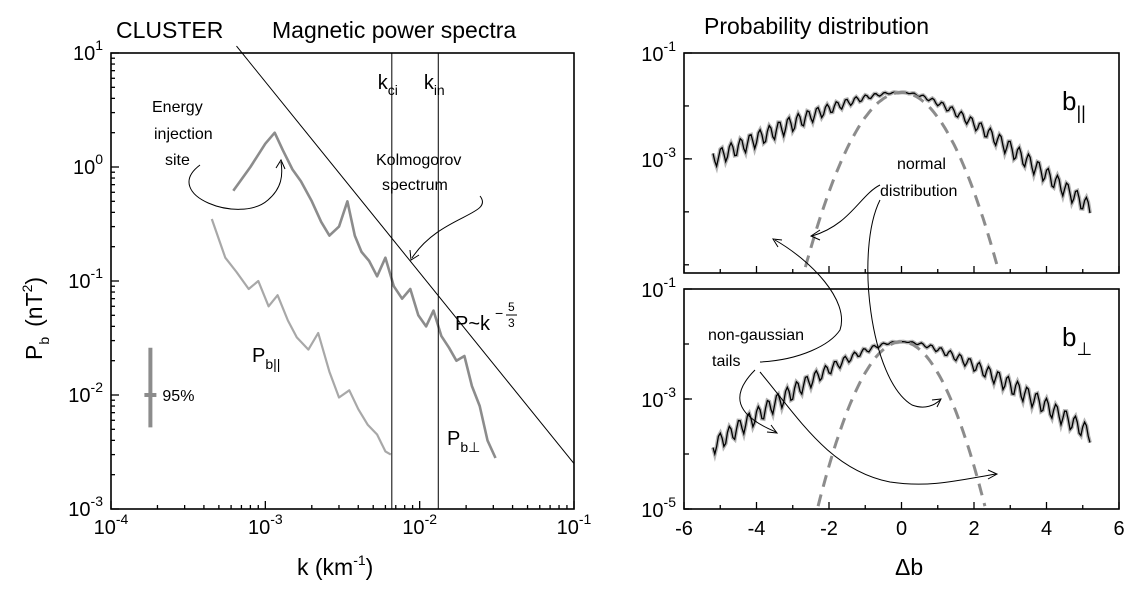 This screenshot has width=1138, height=589. What do you see at coordinates (370, 567) in the screenshot?
I see `xlabel-close: )` at bounding box center [370, 567].